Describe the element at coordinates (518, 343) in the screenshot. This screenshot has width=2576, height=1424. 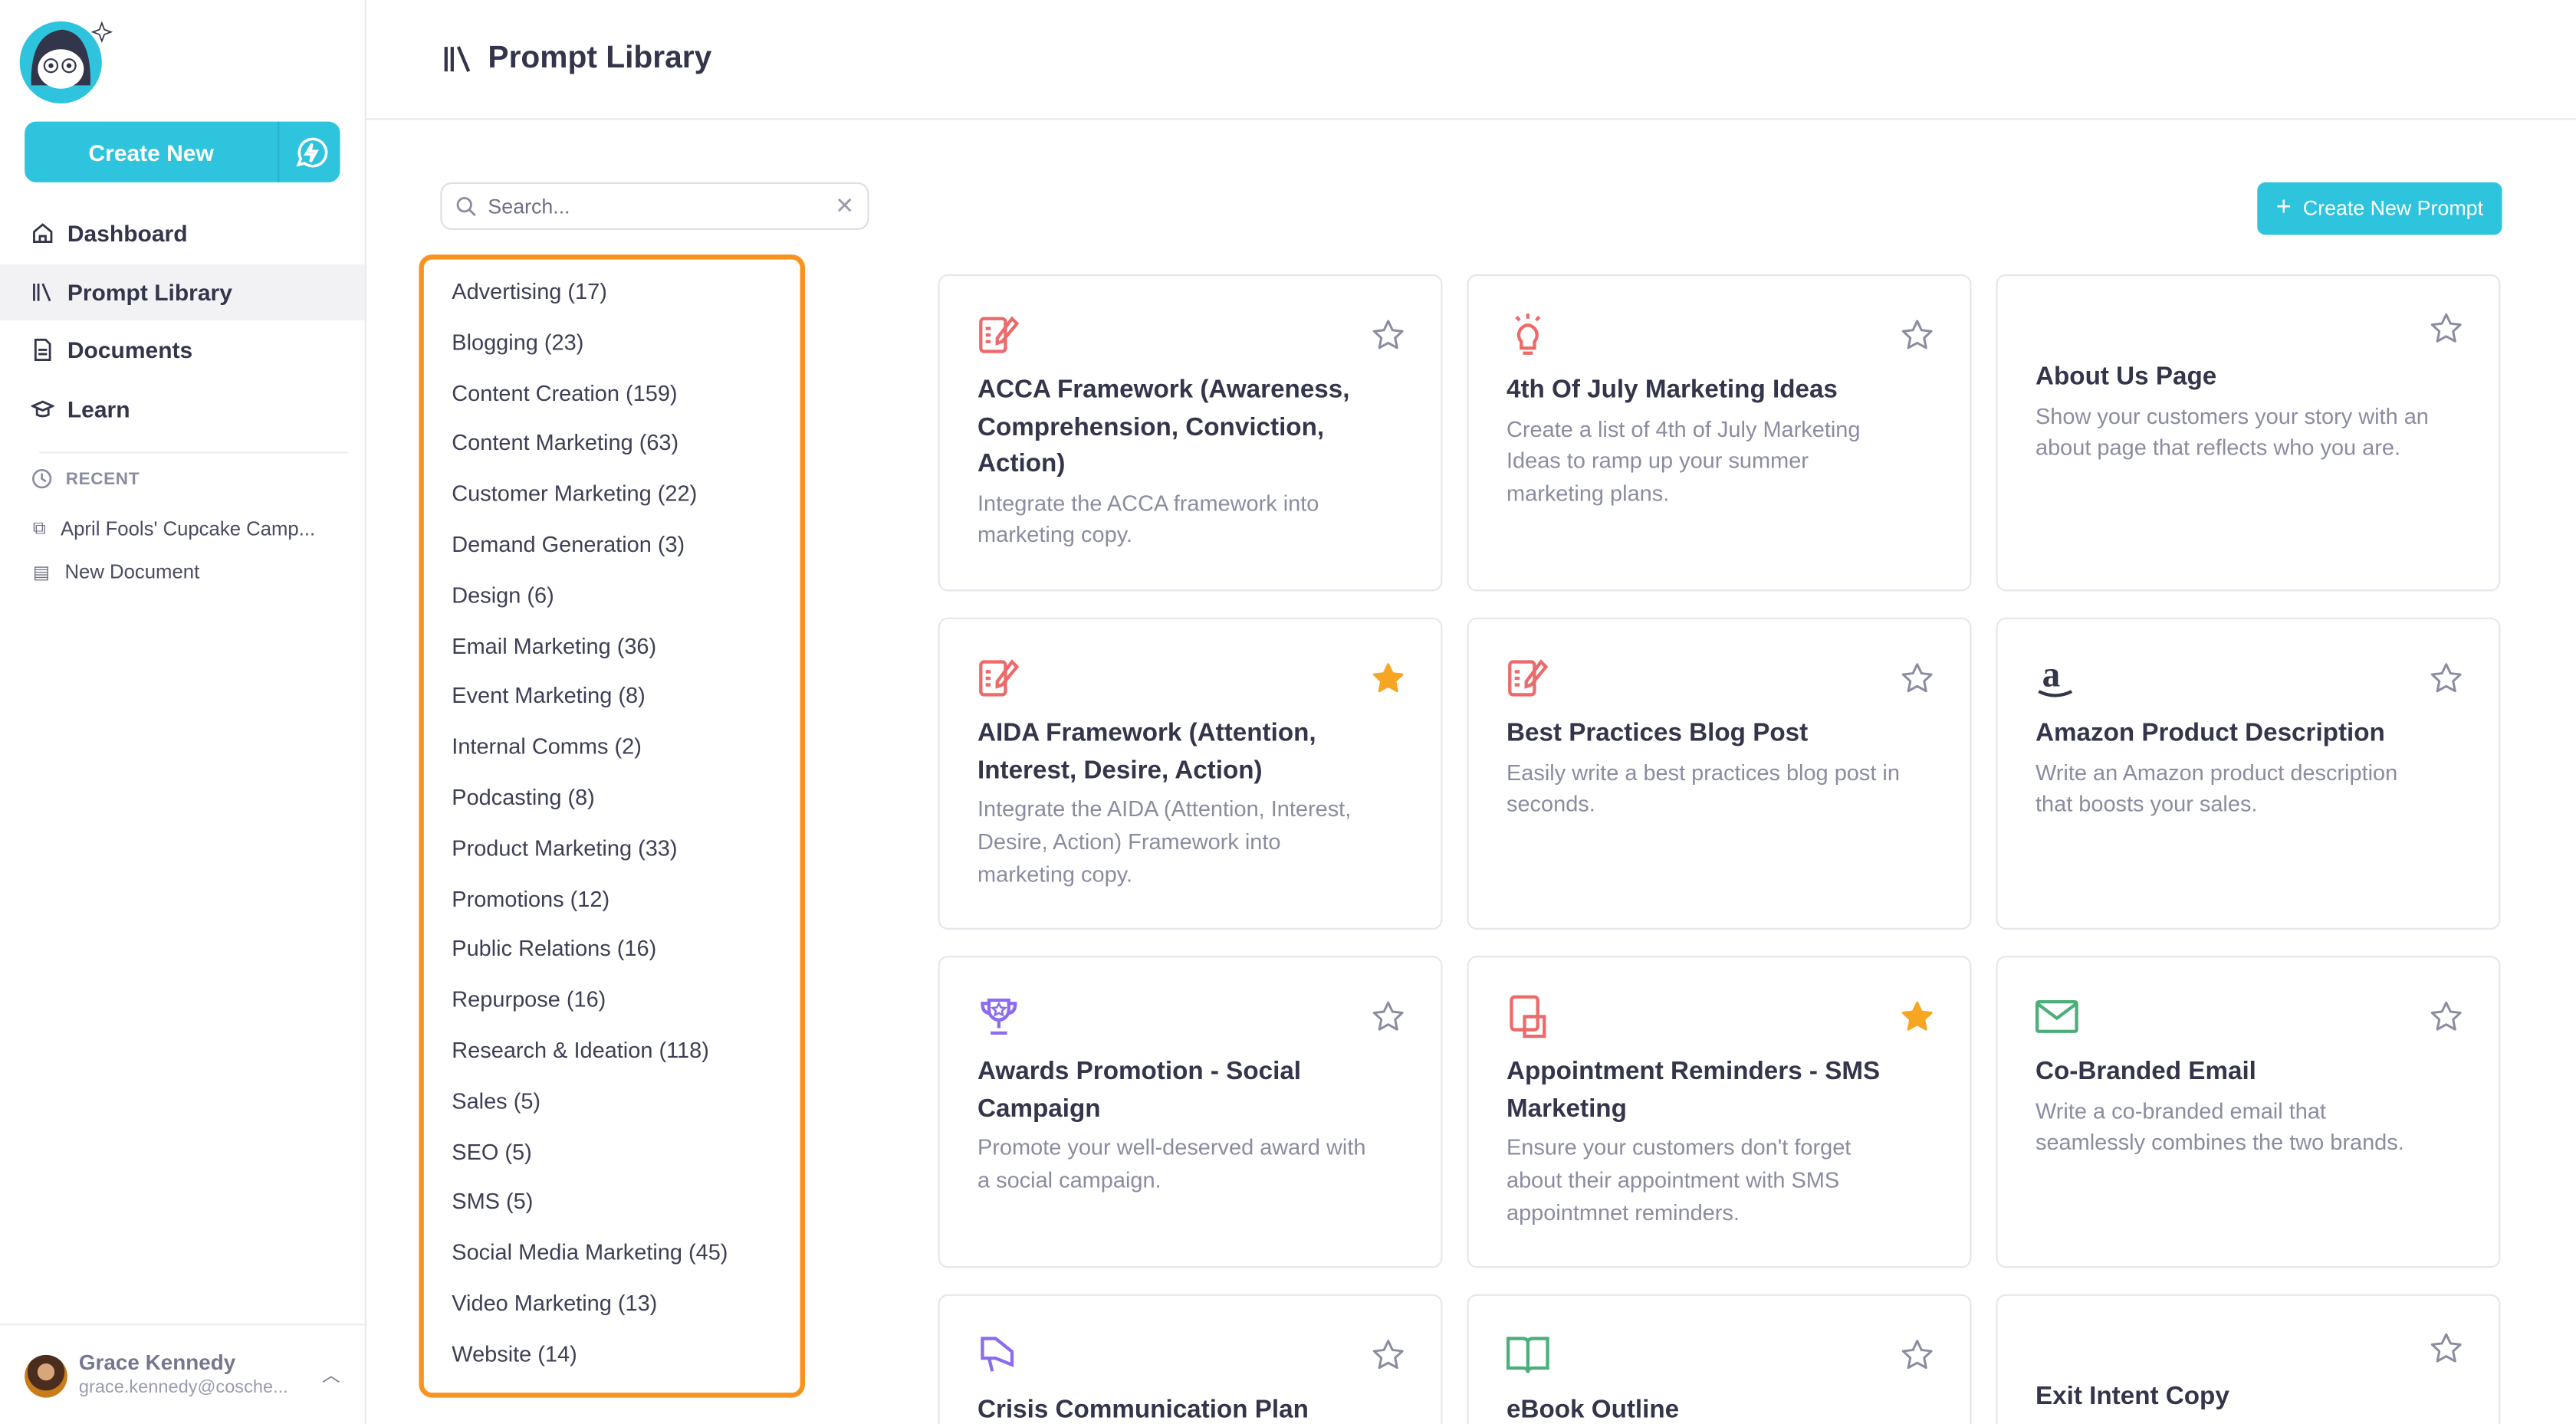
I see `category-item: Blogging (23)` at that location.